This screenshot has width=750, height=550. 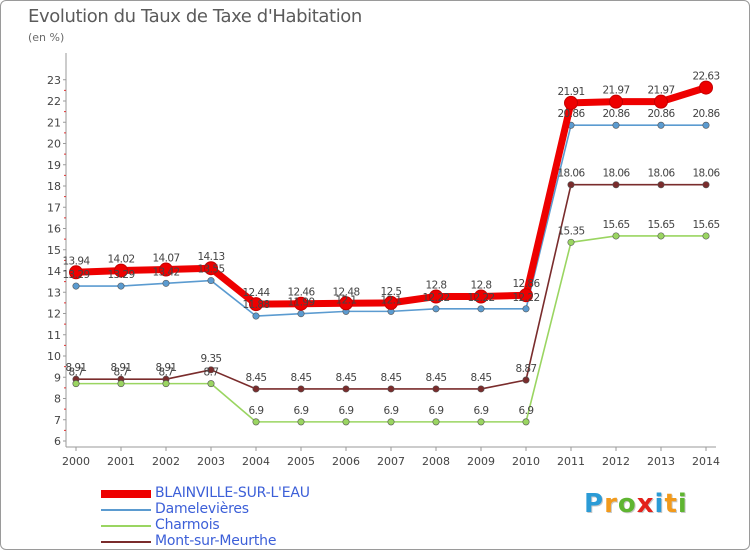 What do you see at coordinates (54, 229) in the screenshot?
I see `y-tick-label: 16` at bounding box center [54, 229].